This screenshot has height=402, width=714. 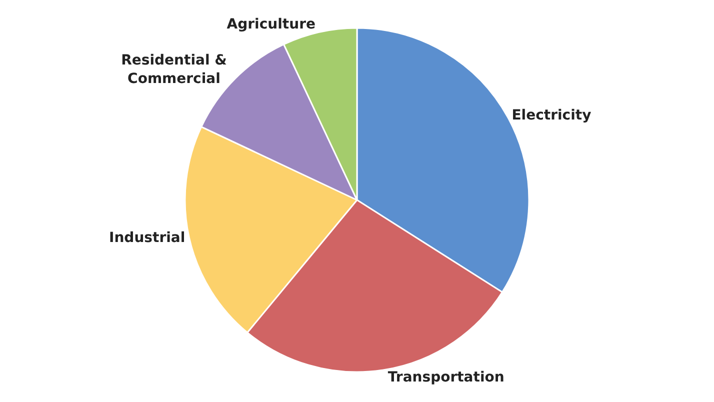 I want to click on slice-label: Agriculture, so click(x=271, y=24).